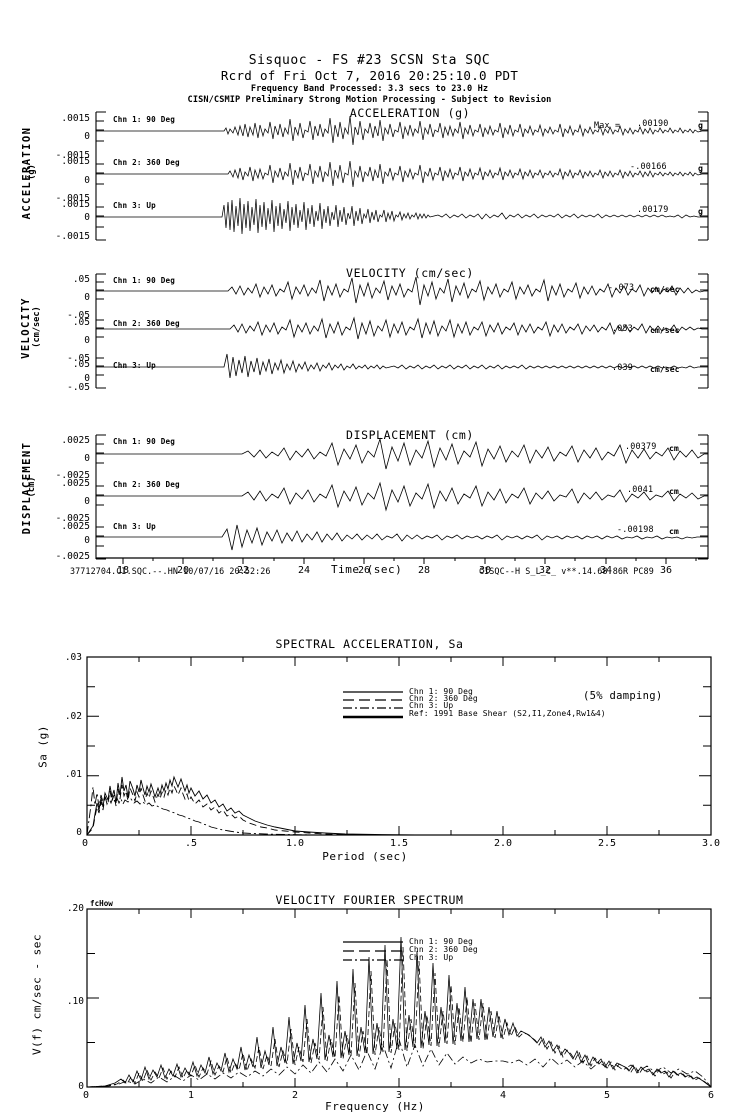 The image size is (739, 1115). I want to click on sa-ylabel-03: .03, so click(73, 657).